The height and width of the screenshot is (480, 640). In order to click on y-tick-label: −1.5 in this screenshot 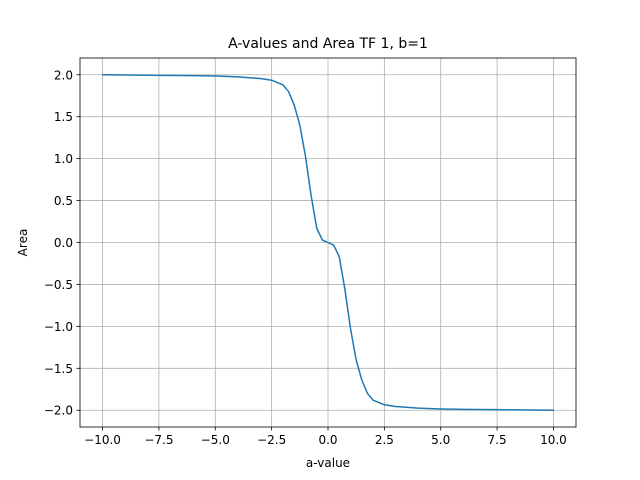, I will do `click(58, 369)`.